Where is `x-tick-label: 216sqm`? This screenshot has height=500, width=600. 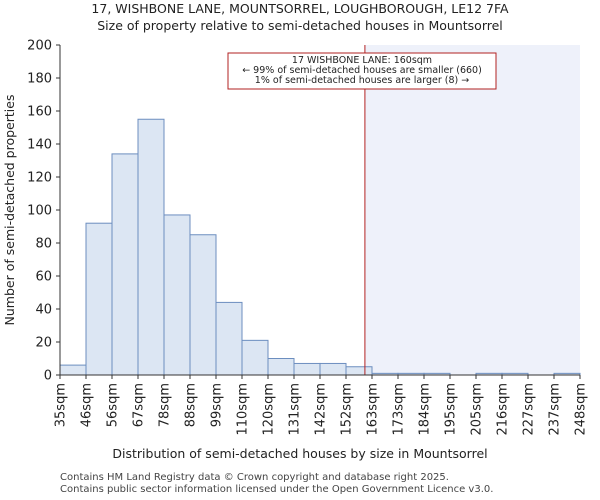 x-tick-label: 216sqm is located at coordinates (503, 409).